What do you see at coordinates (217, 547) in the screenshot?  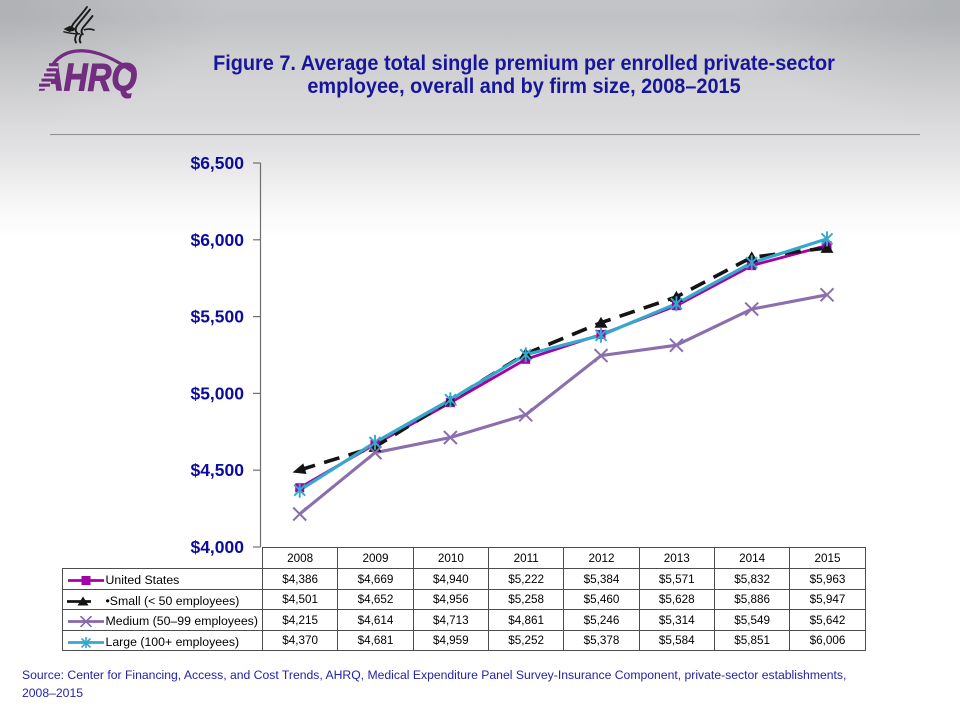 I see `svg-text: $4,000` at bounding box center [217, 547].